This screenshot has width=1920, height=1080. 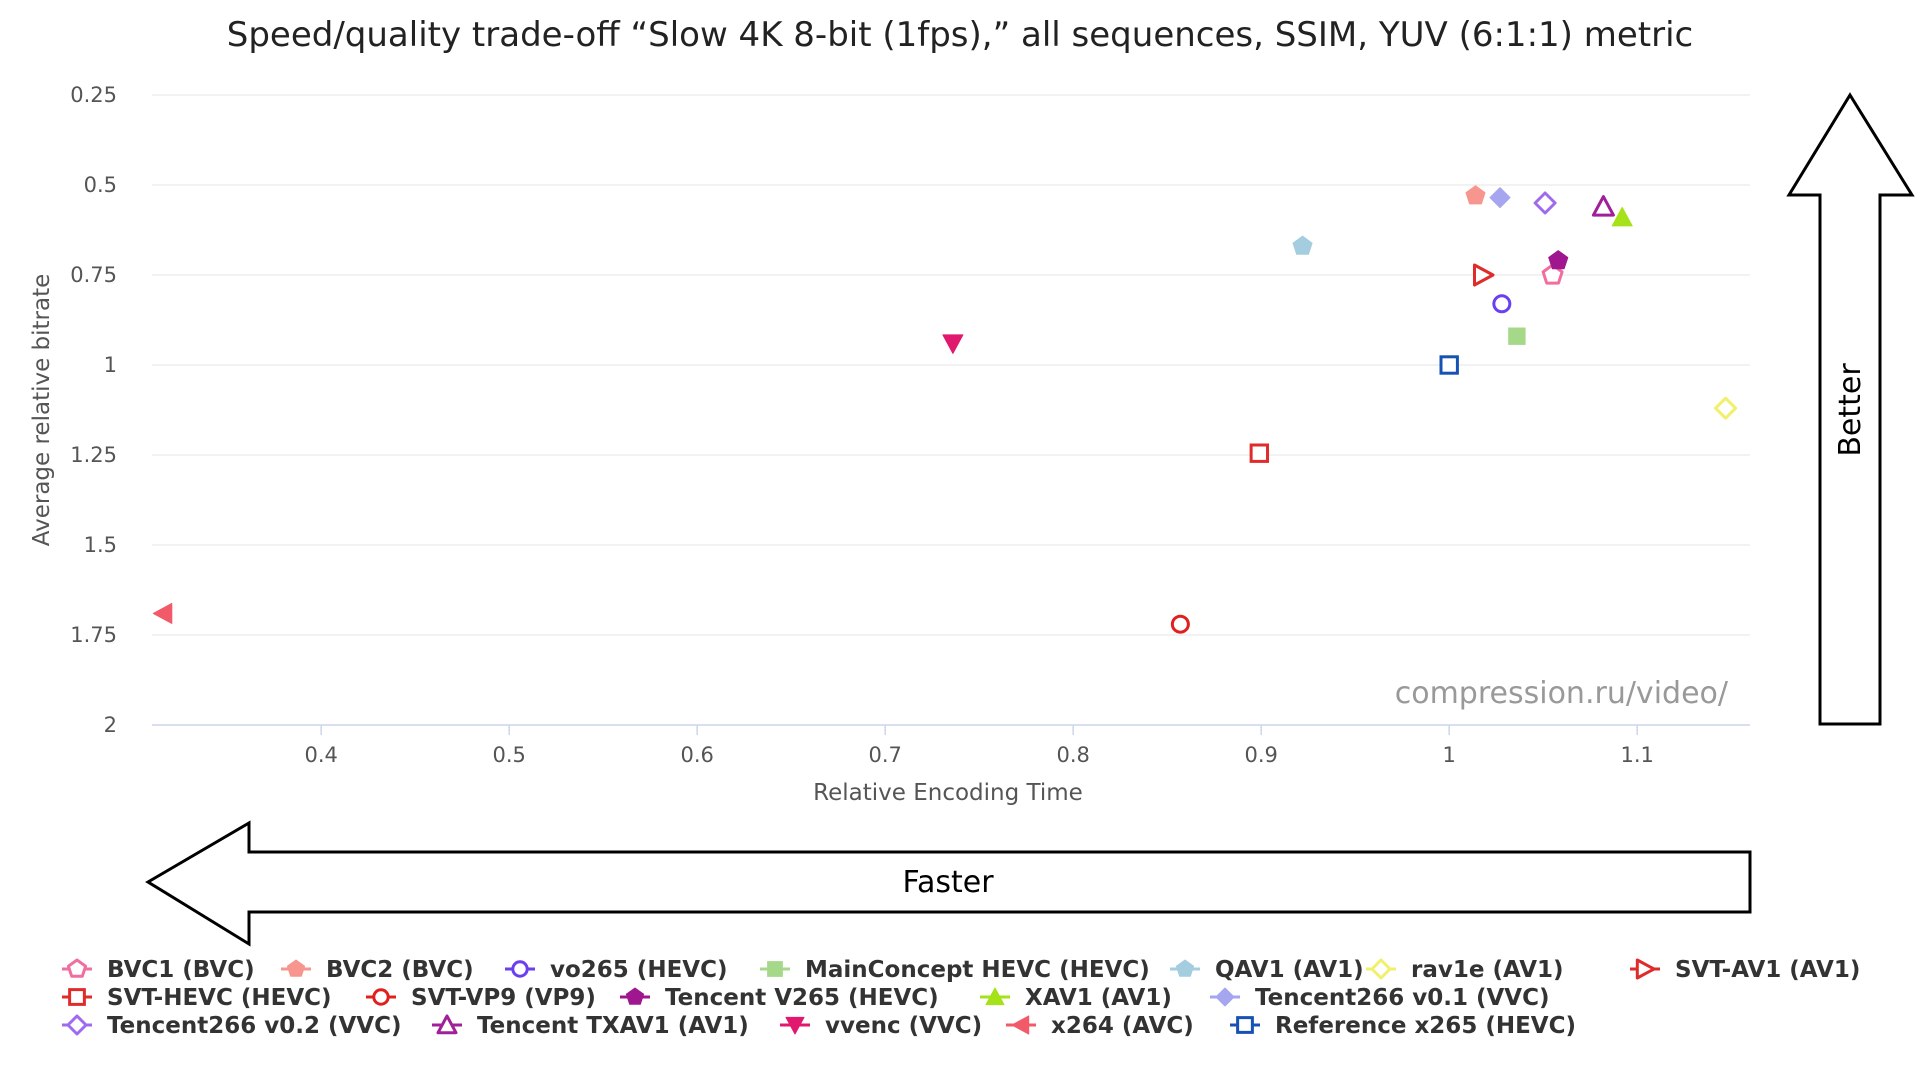 I want to click on legend-item: Reference x265 (HEVC), so click(x=1403, y=1026).